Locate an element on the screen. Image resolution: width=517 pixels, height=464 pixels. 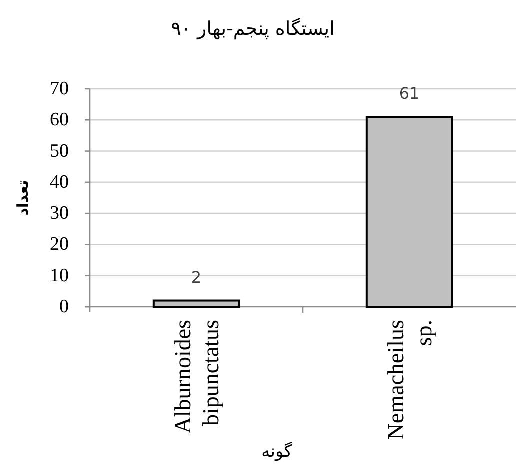
y-tick-label: 40 is located at coordinates (59, 182).